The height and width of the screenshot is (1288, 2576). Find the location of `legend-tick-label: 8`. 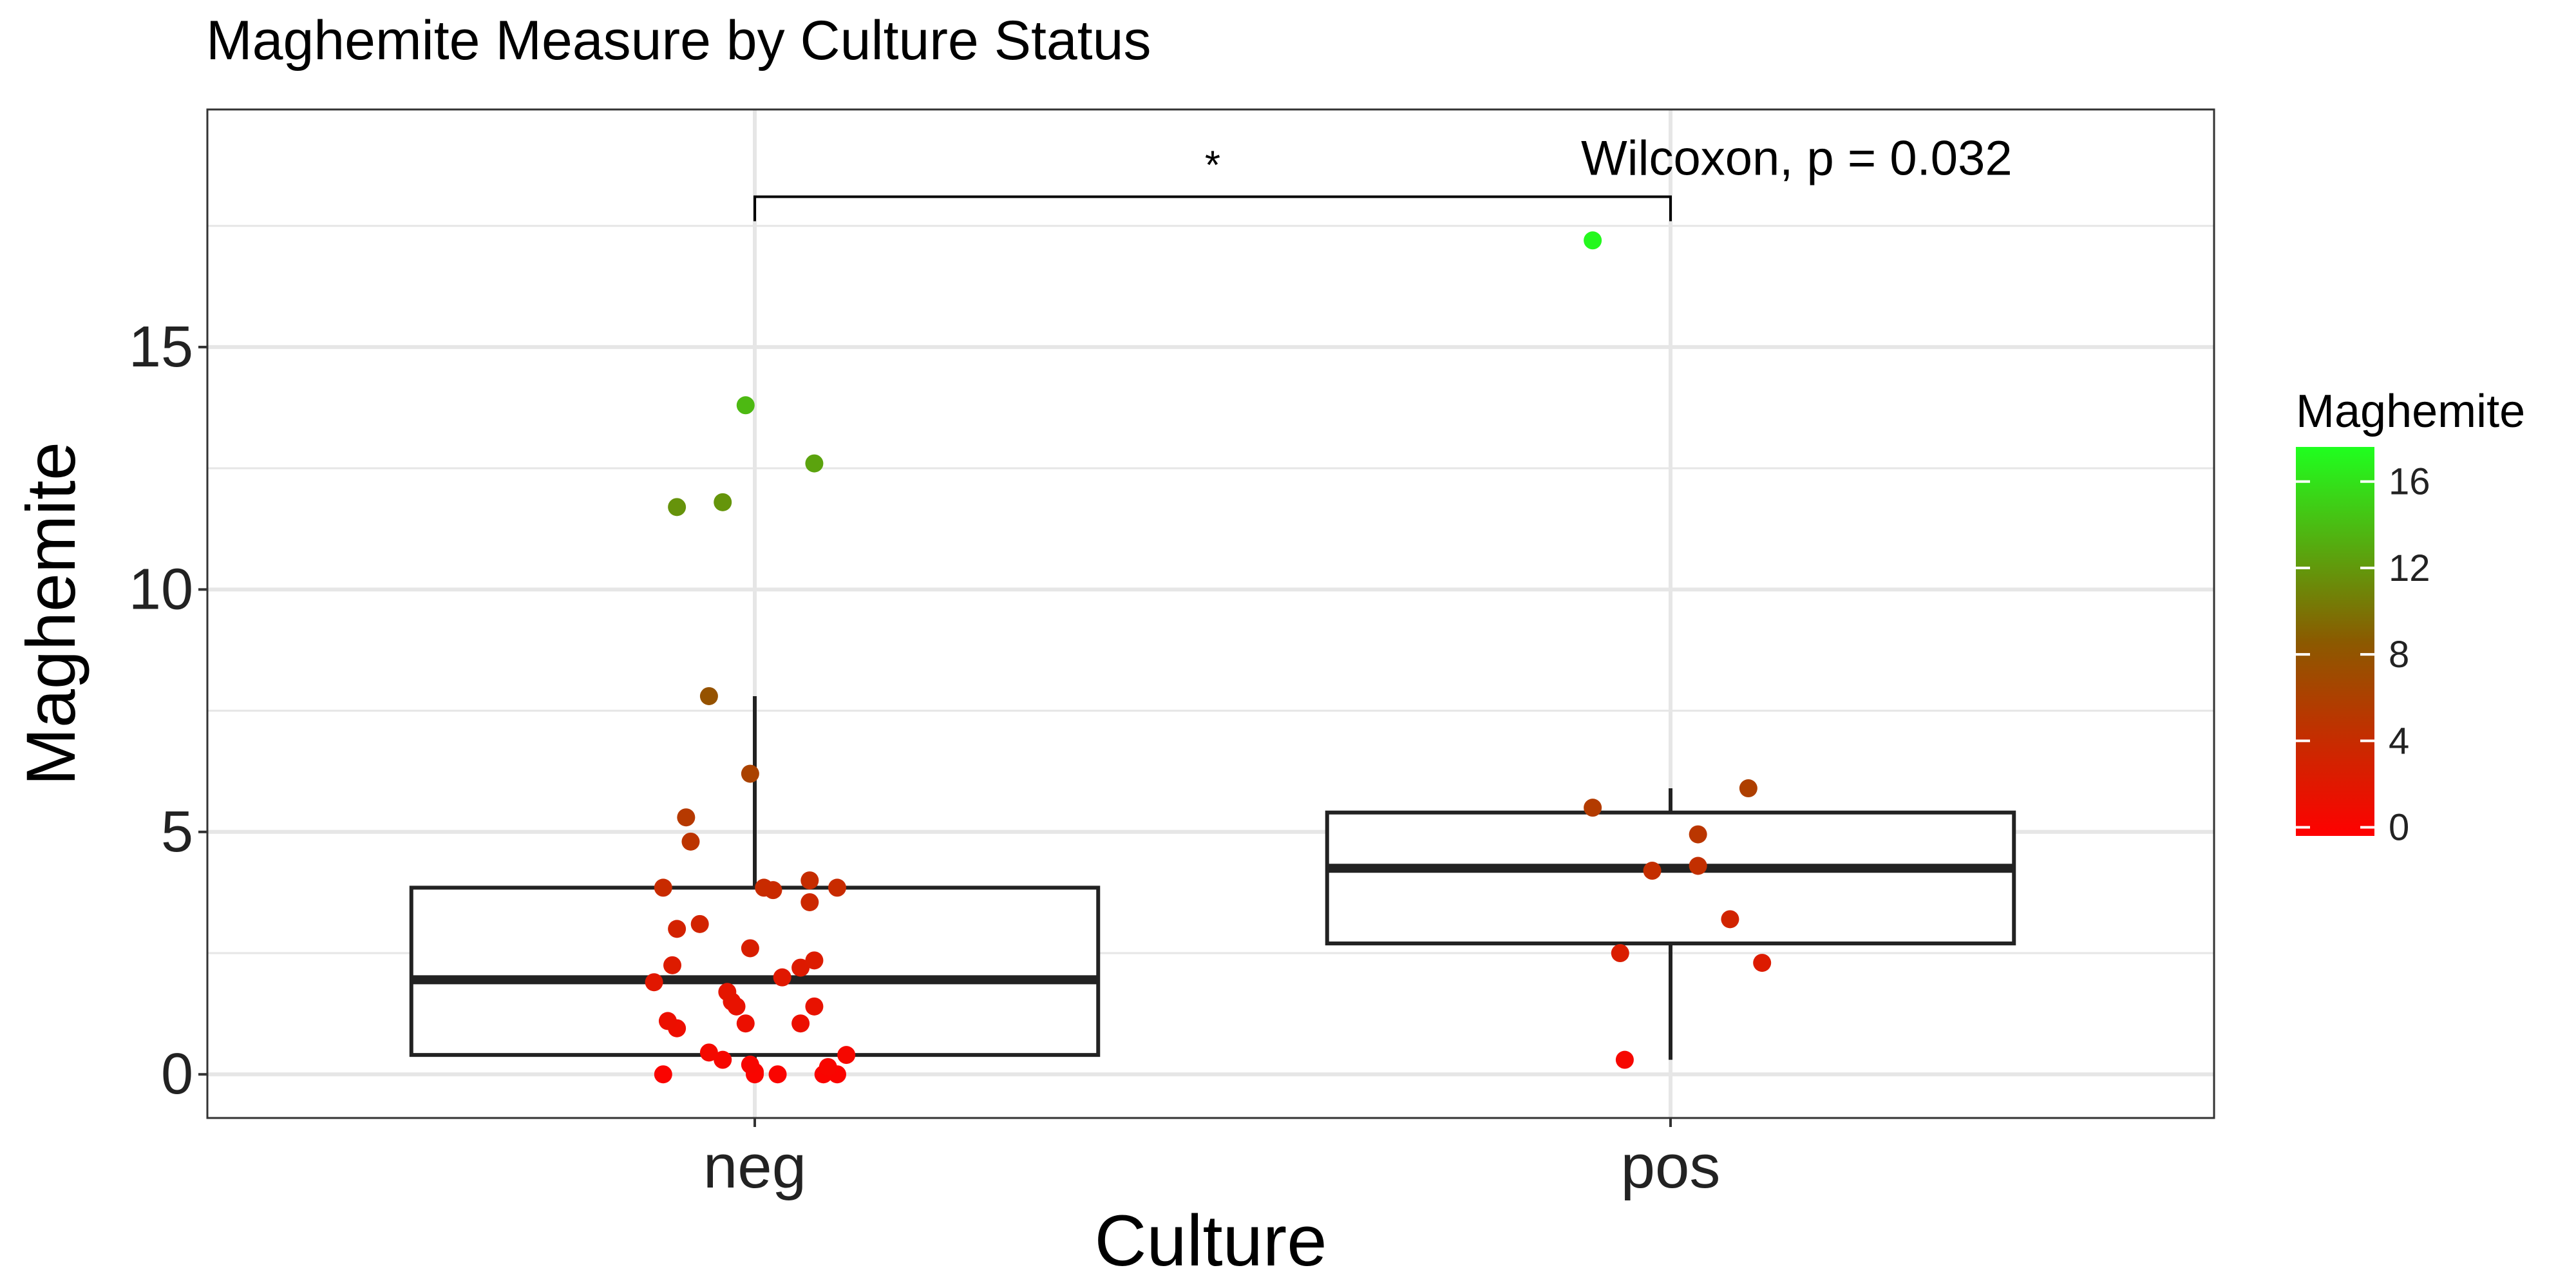

legend-tick-label: 8 is located at coordinates (2399, 655).